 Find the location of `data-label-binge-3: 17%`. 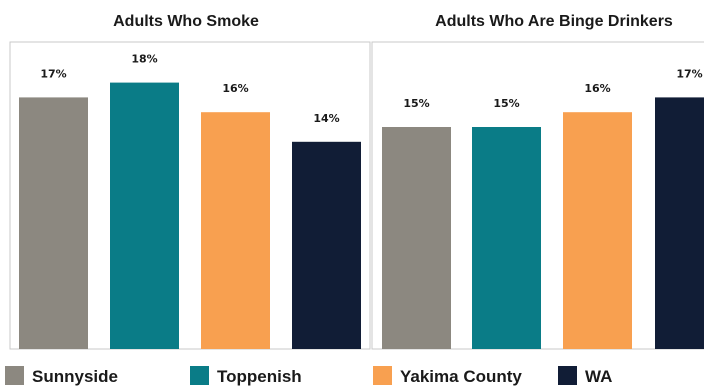

data-label-binge-3: 17% is located at coordinates (689, 73).